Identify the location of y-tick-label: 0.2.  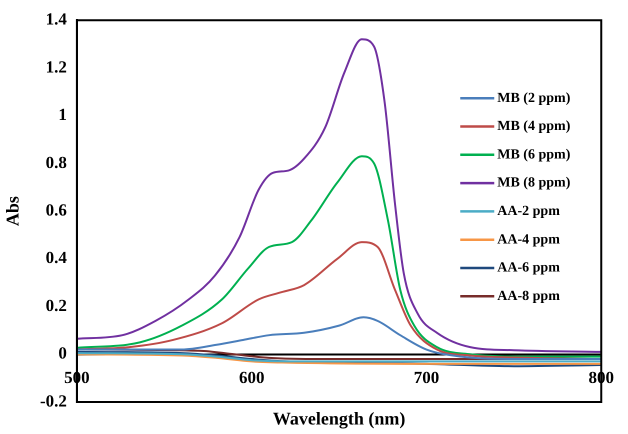
(56, 305).